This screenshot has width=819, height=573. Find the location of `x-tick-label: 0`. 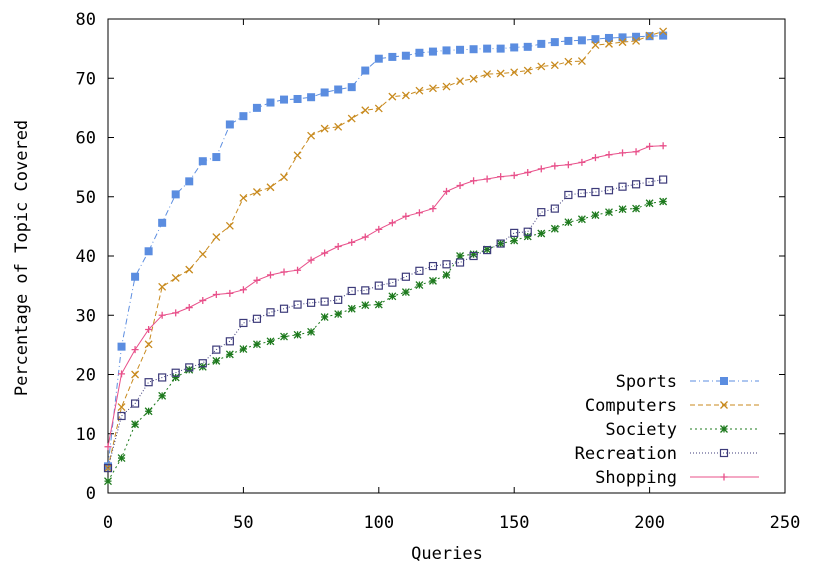

x-tick-label: 0 is located at coordinates (108, 523).